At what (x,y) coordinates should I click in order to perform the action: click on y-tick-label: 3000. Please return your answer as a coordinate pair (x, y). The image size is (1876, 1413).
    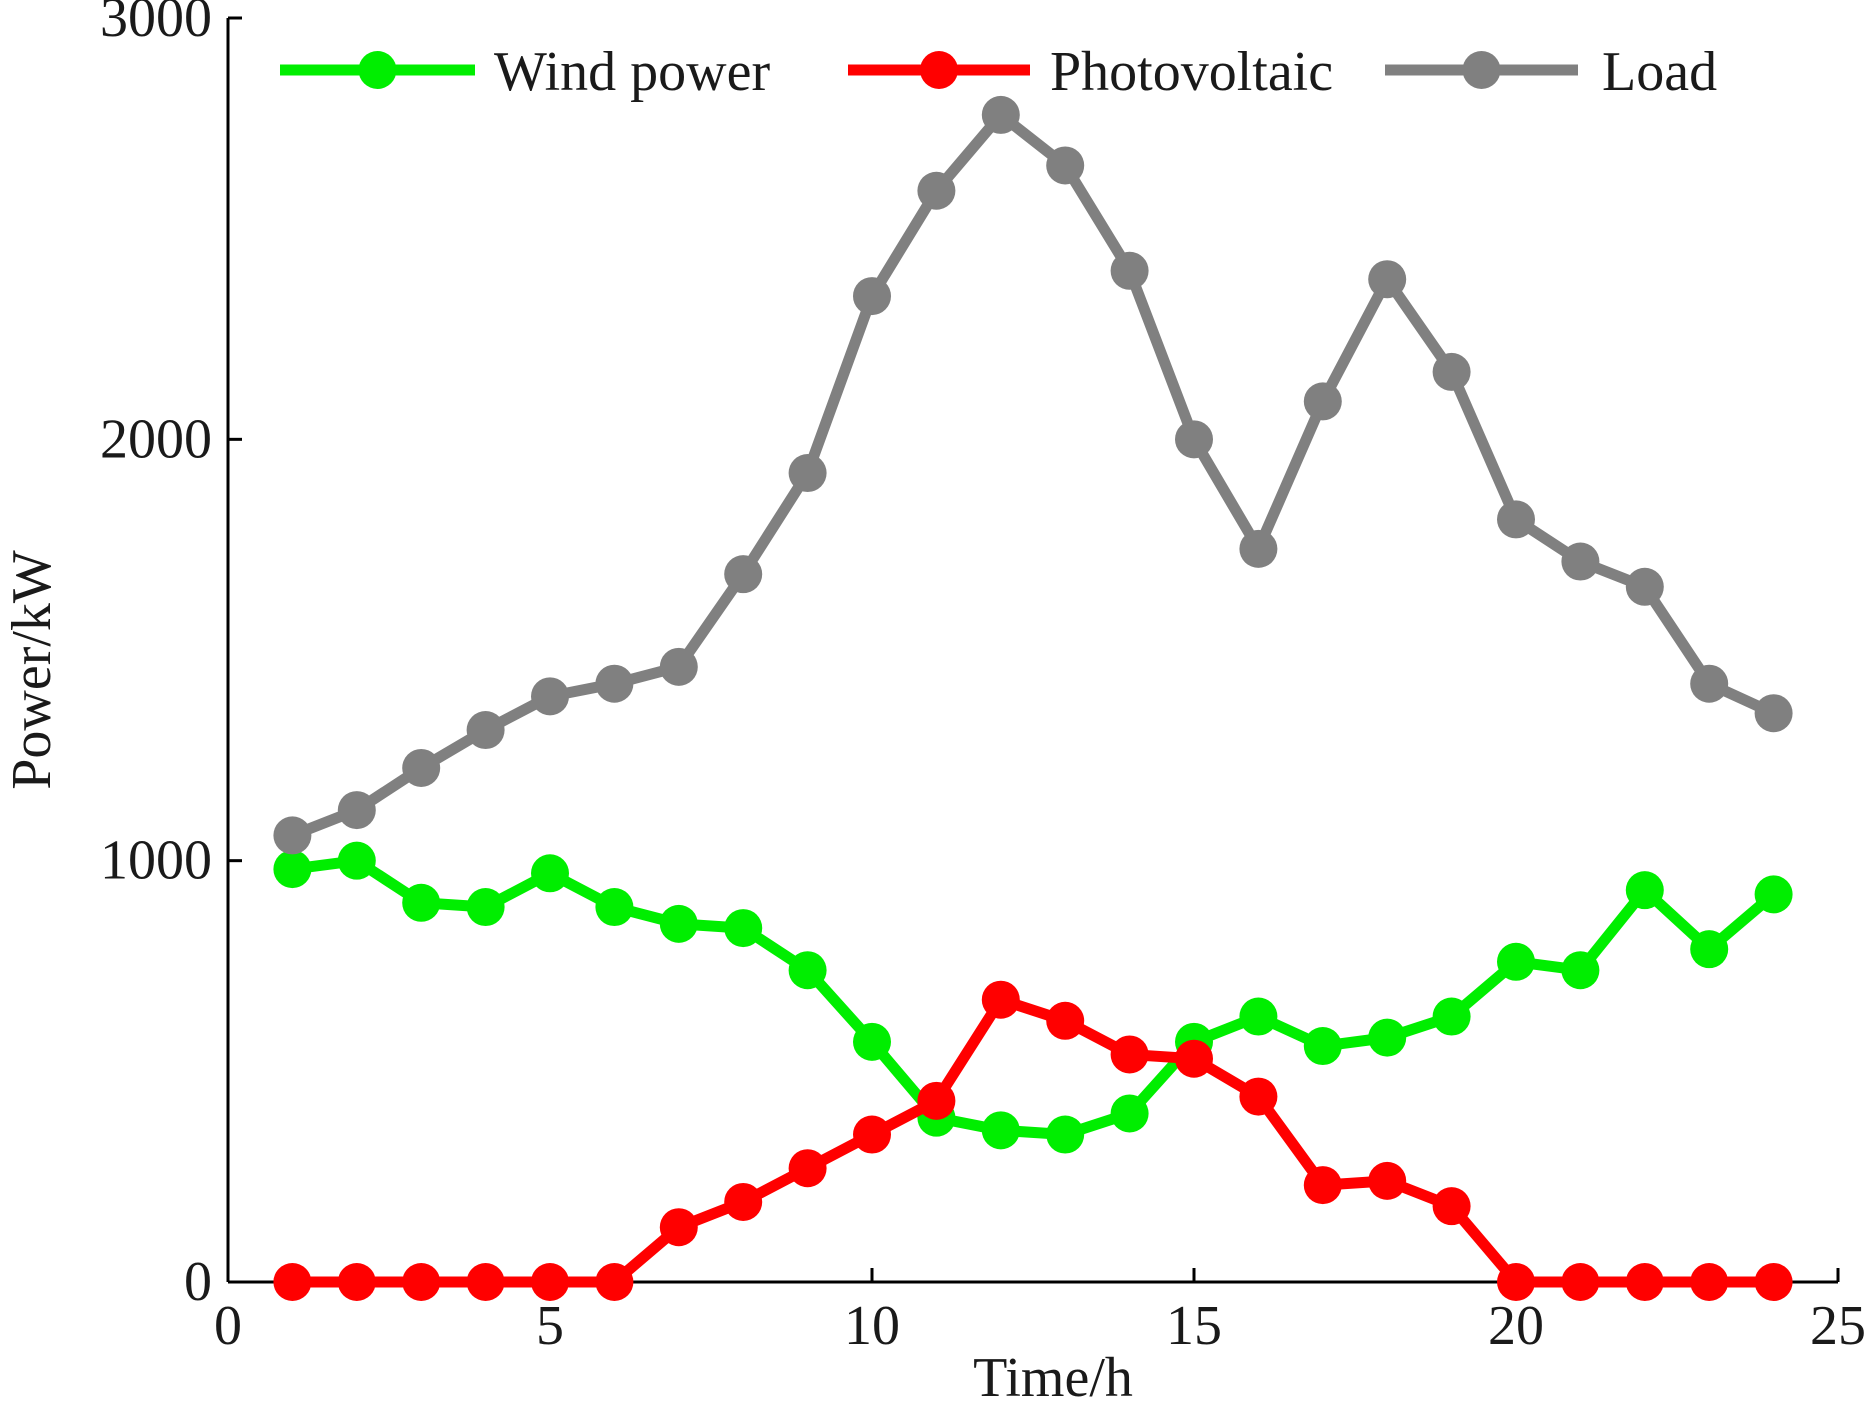
    Looking at the image, I should click on (156, 24).